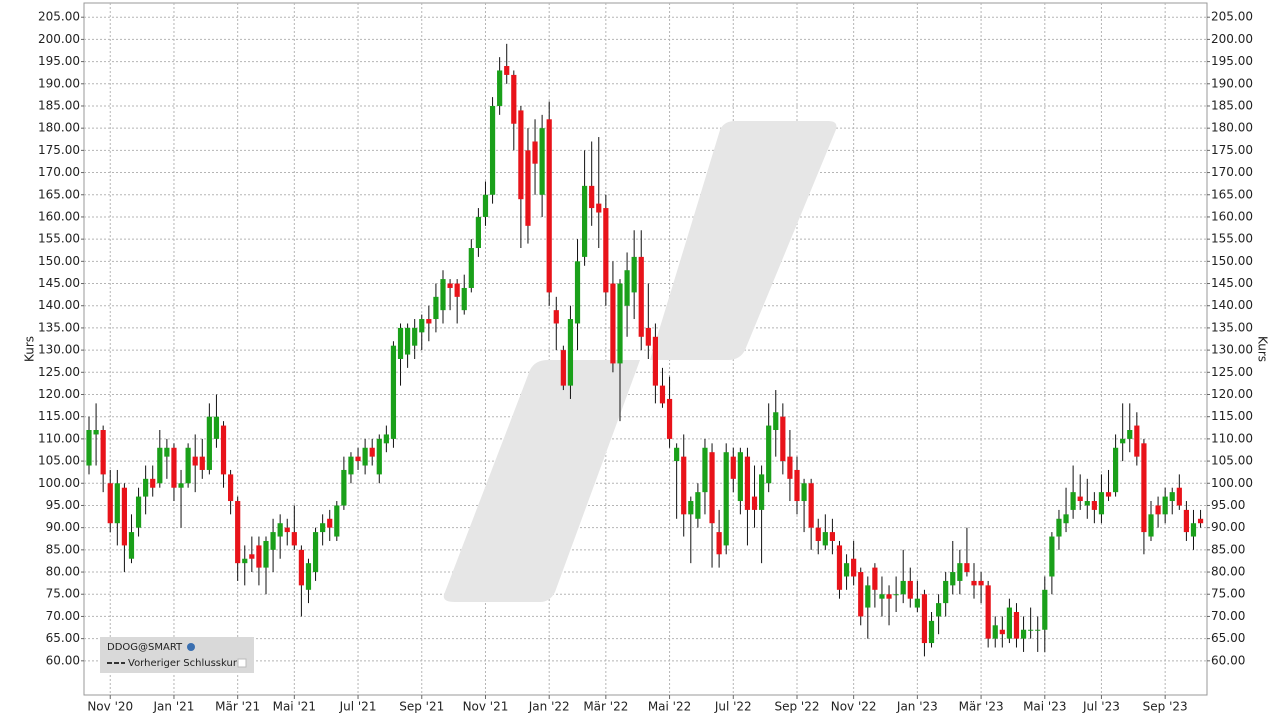 Image resolution: width=1280 pixels, height=725 pixels. What do you see at coordinates (1232, 372) in the screenshot?
I see `y2-tick-label: 125.00` at bounding box center [1232, 372].